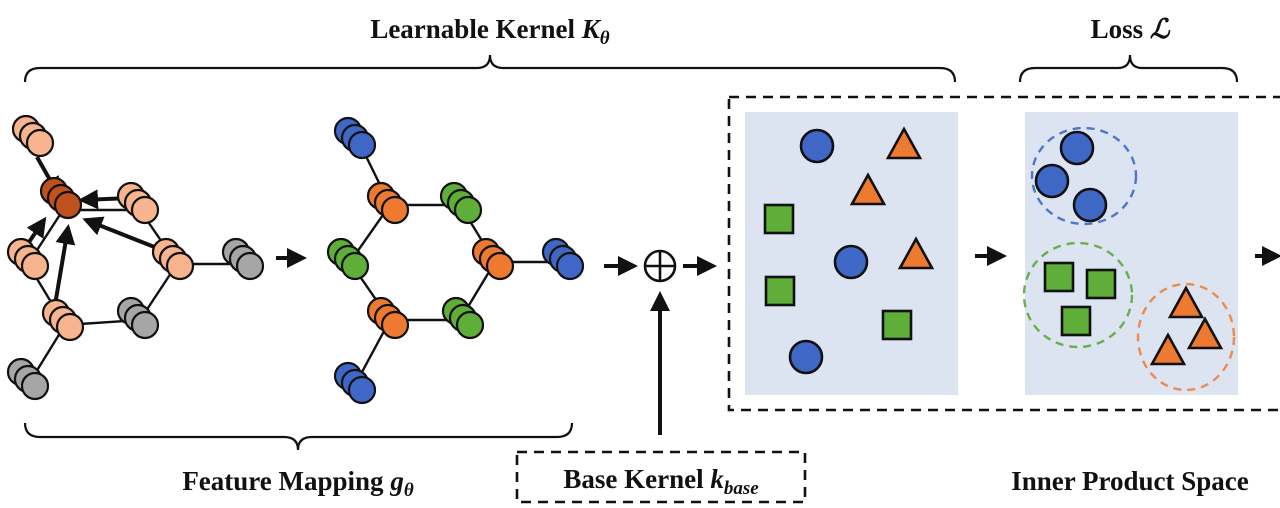 The image size is (1280, 508). I want to click on learnable-kernel-brace, so click(490, 68).